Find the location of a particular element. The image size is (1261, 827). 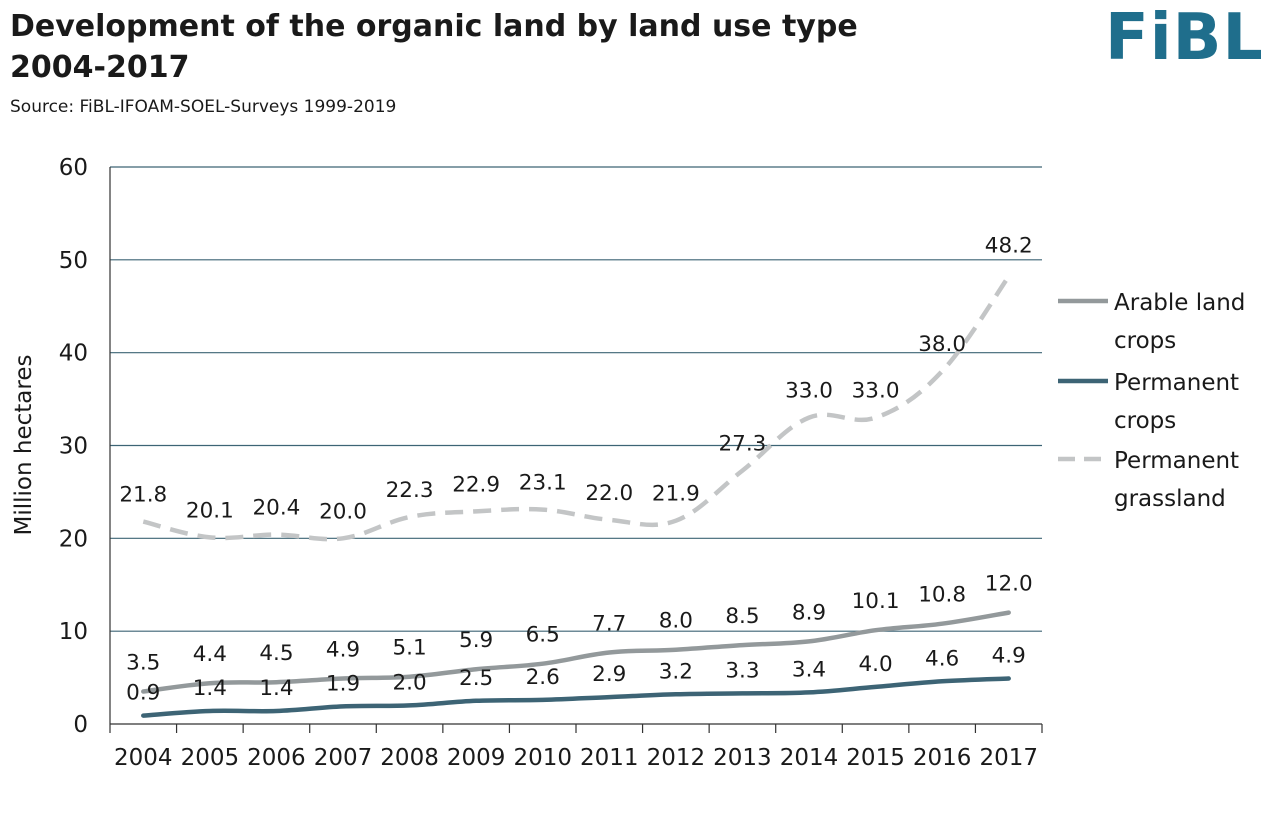

data-label-arable-2006: 4.5 is located at coordinates (276, 653).